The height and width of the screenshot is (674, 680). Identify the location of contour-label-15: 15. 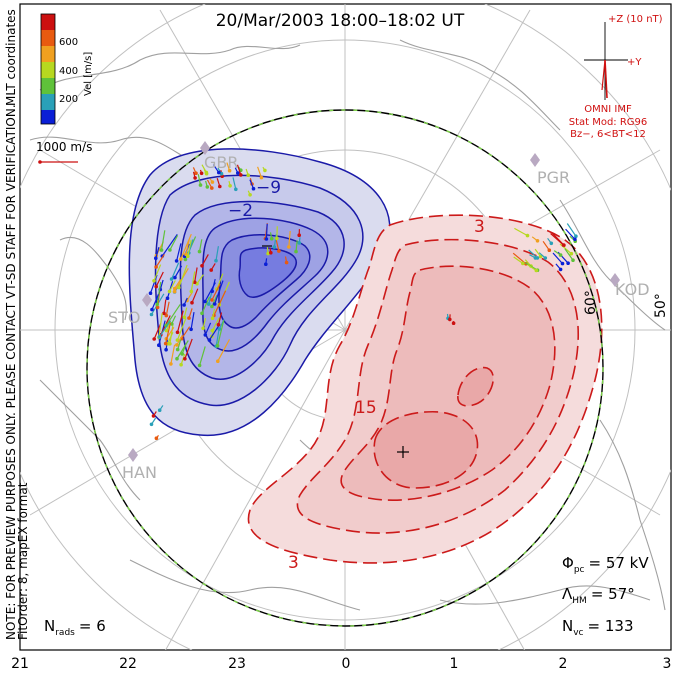
(366, 408).